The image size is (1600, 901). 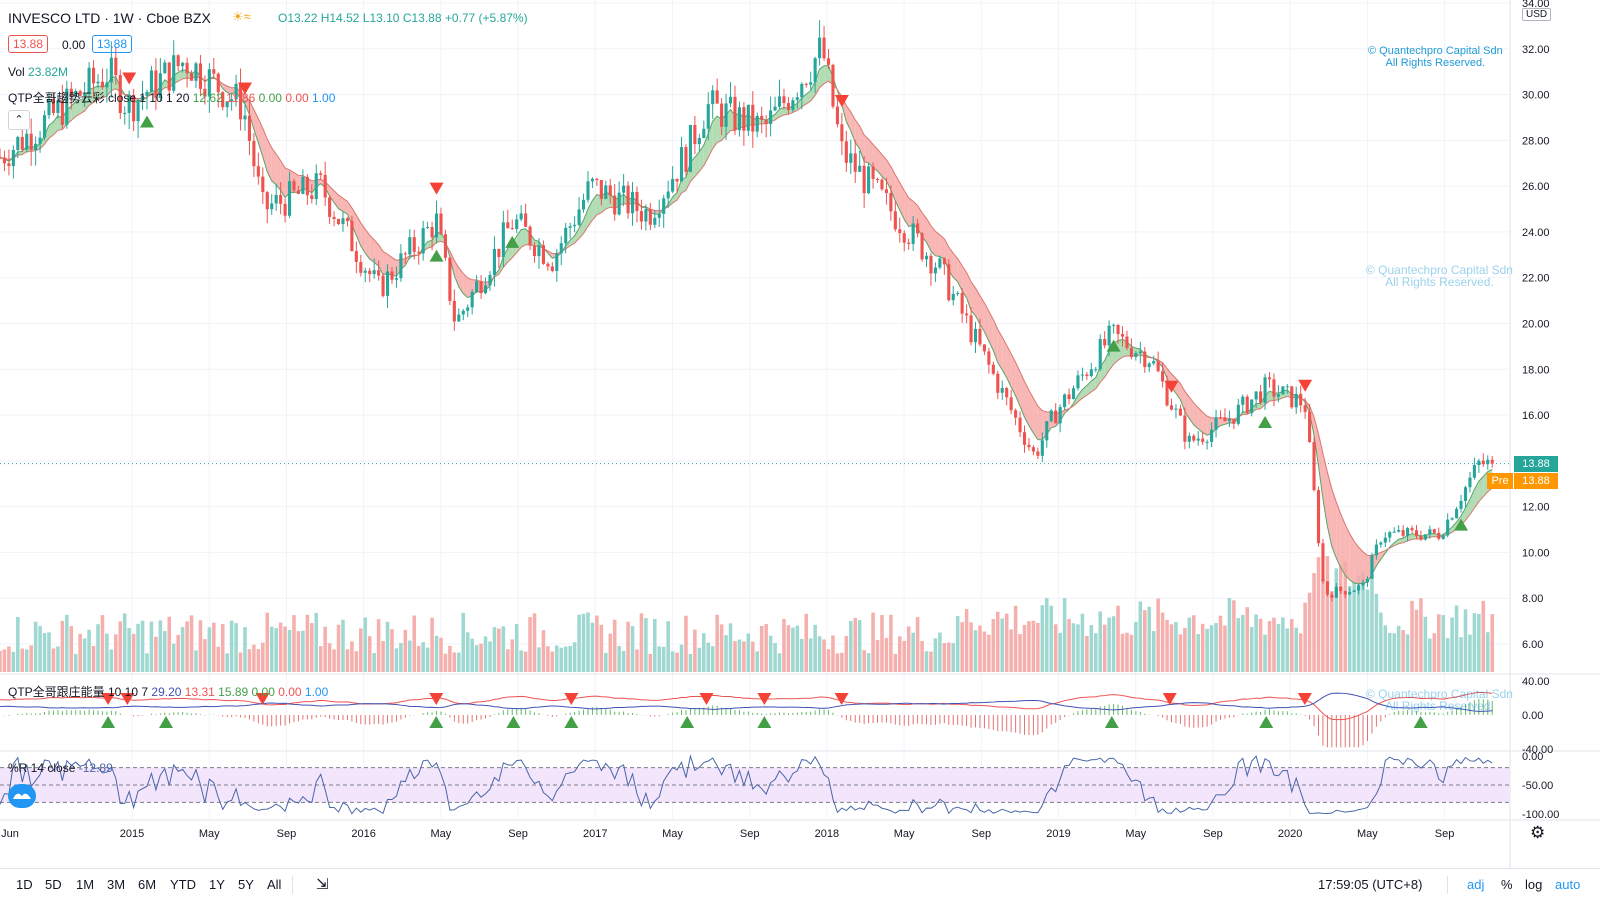 I want to click on range-1d-button: 1D, so click(x=24, y=884).